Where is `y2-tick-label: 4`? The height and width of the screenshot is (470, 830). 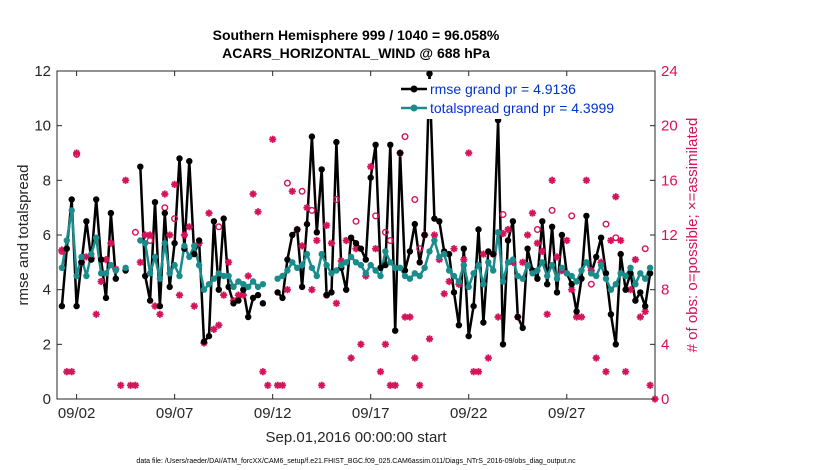
y2-tick-label: 4 is located at coordinates (665, 344).